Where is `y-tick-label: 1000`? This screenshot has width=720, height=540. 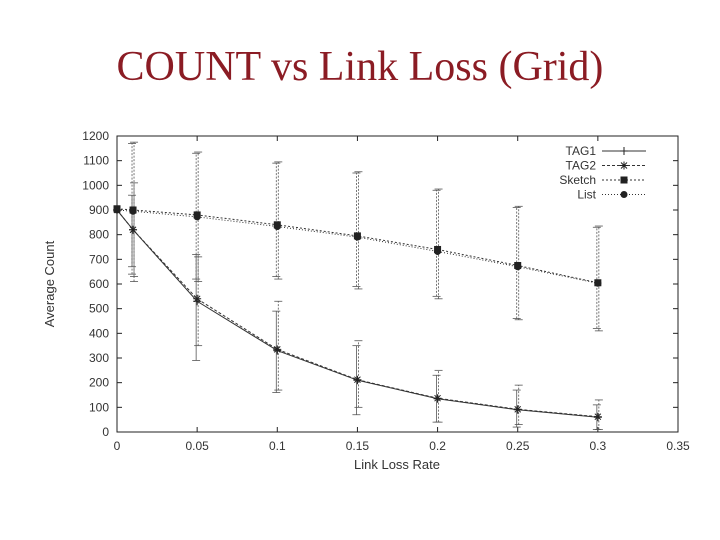
y-tick-label: 1000 is located at coordinates (95, 185).